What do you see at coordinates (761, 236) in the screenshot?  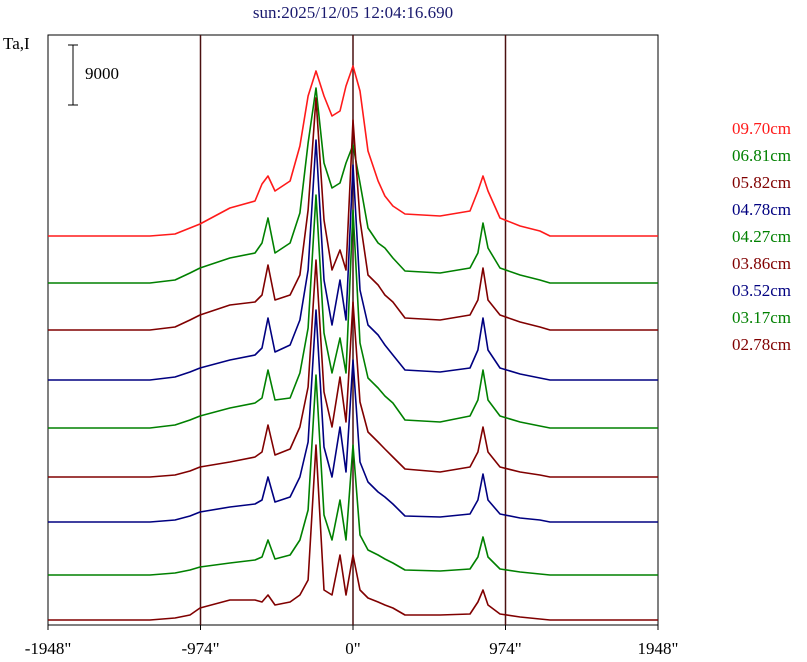 I see `legend-label: 04.27cm` at bounding box center [761, 236].